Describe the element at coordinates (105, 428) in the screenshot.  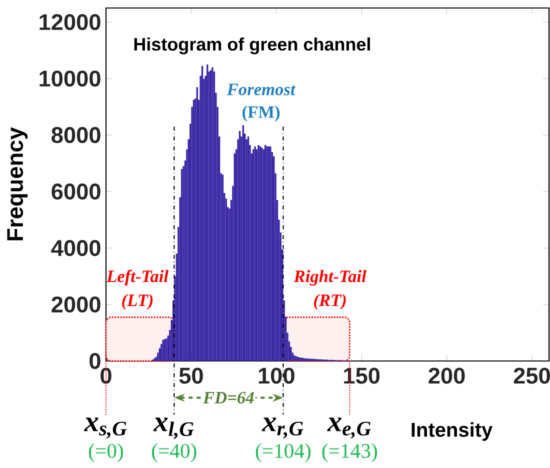
I see `ref-line-label: x$_{s,G}$` at that location.